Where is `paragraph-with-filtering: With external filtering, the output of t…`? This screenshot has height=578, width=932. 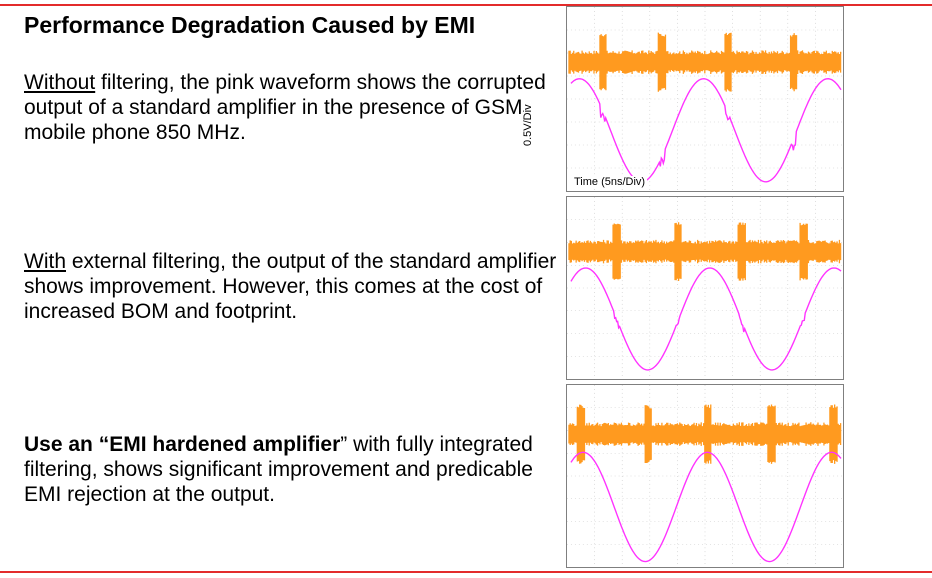 paragraph-with-filtering: With external filtering, the output of t… is located at coordinates (294, 286).